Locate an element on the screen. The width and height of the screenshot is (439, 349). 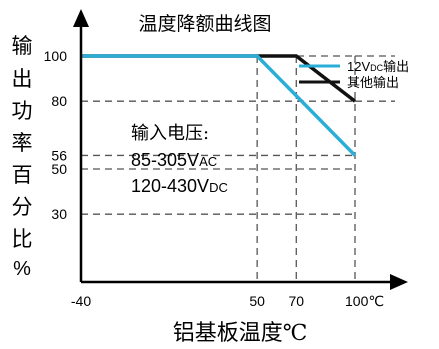
annotation-heading: 输入电压: is located at coordinates (170, 133).